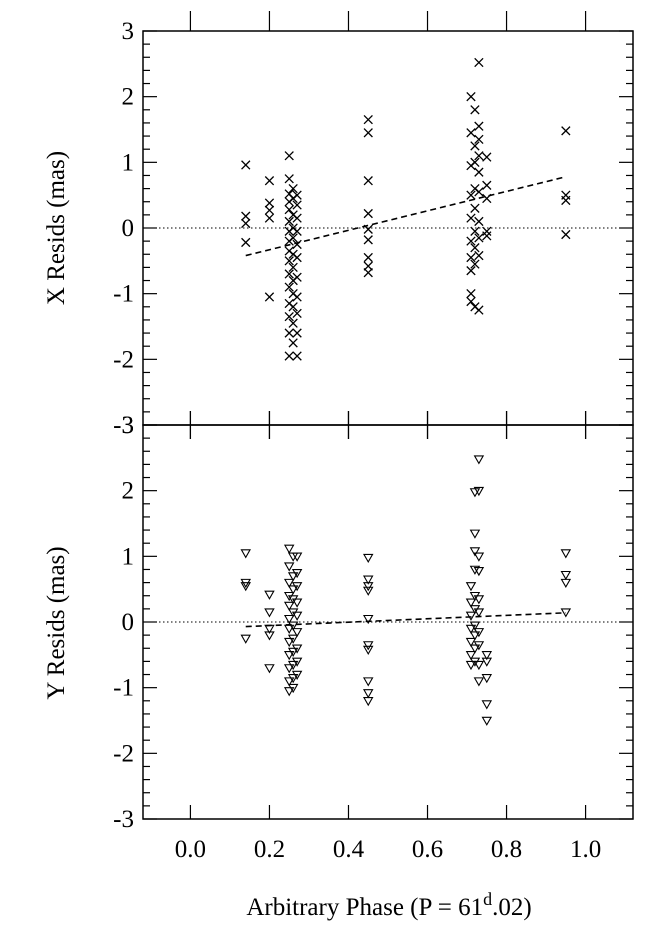 The width and height of the screenshot is (665, 927). I want to click on x-tick-label: 0.0, so click(190, 849).